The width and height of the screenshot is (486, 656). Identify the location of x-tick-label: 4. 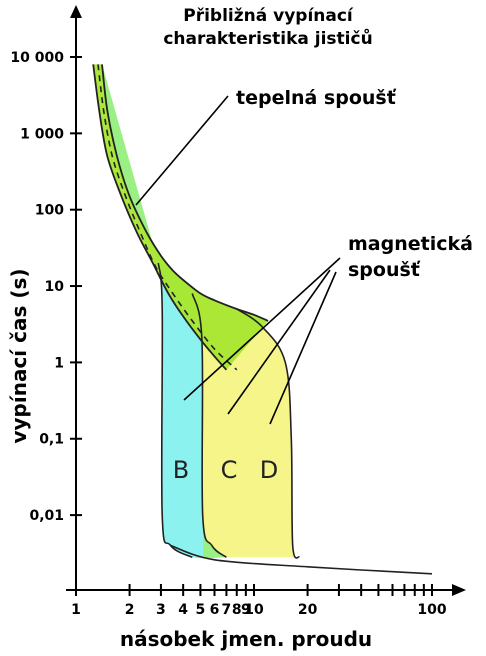
(183, 610).